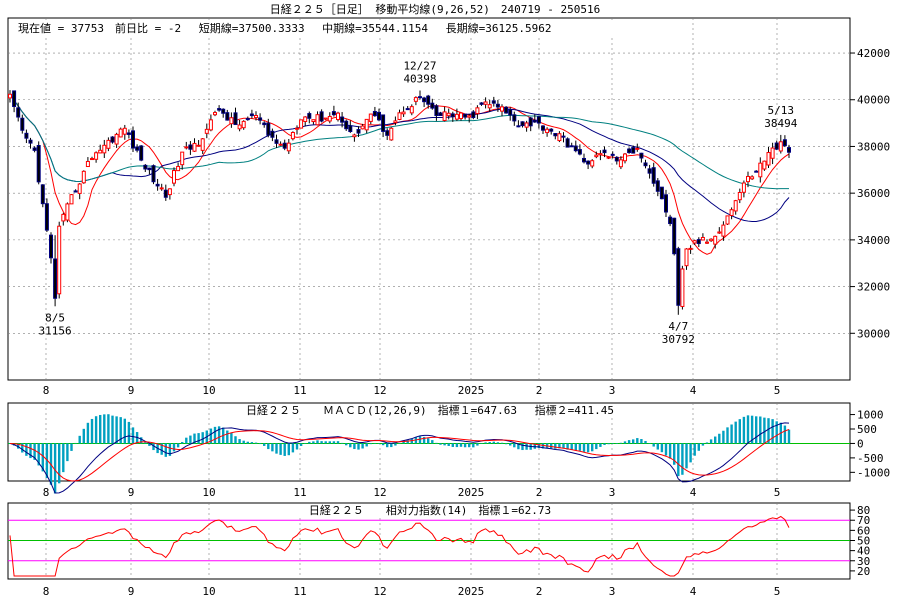  What do you see at coordinates (399, 546) in the screenshot?
I see `rsi-line` at bounding box center [399, 546].